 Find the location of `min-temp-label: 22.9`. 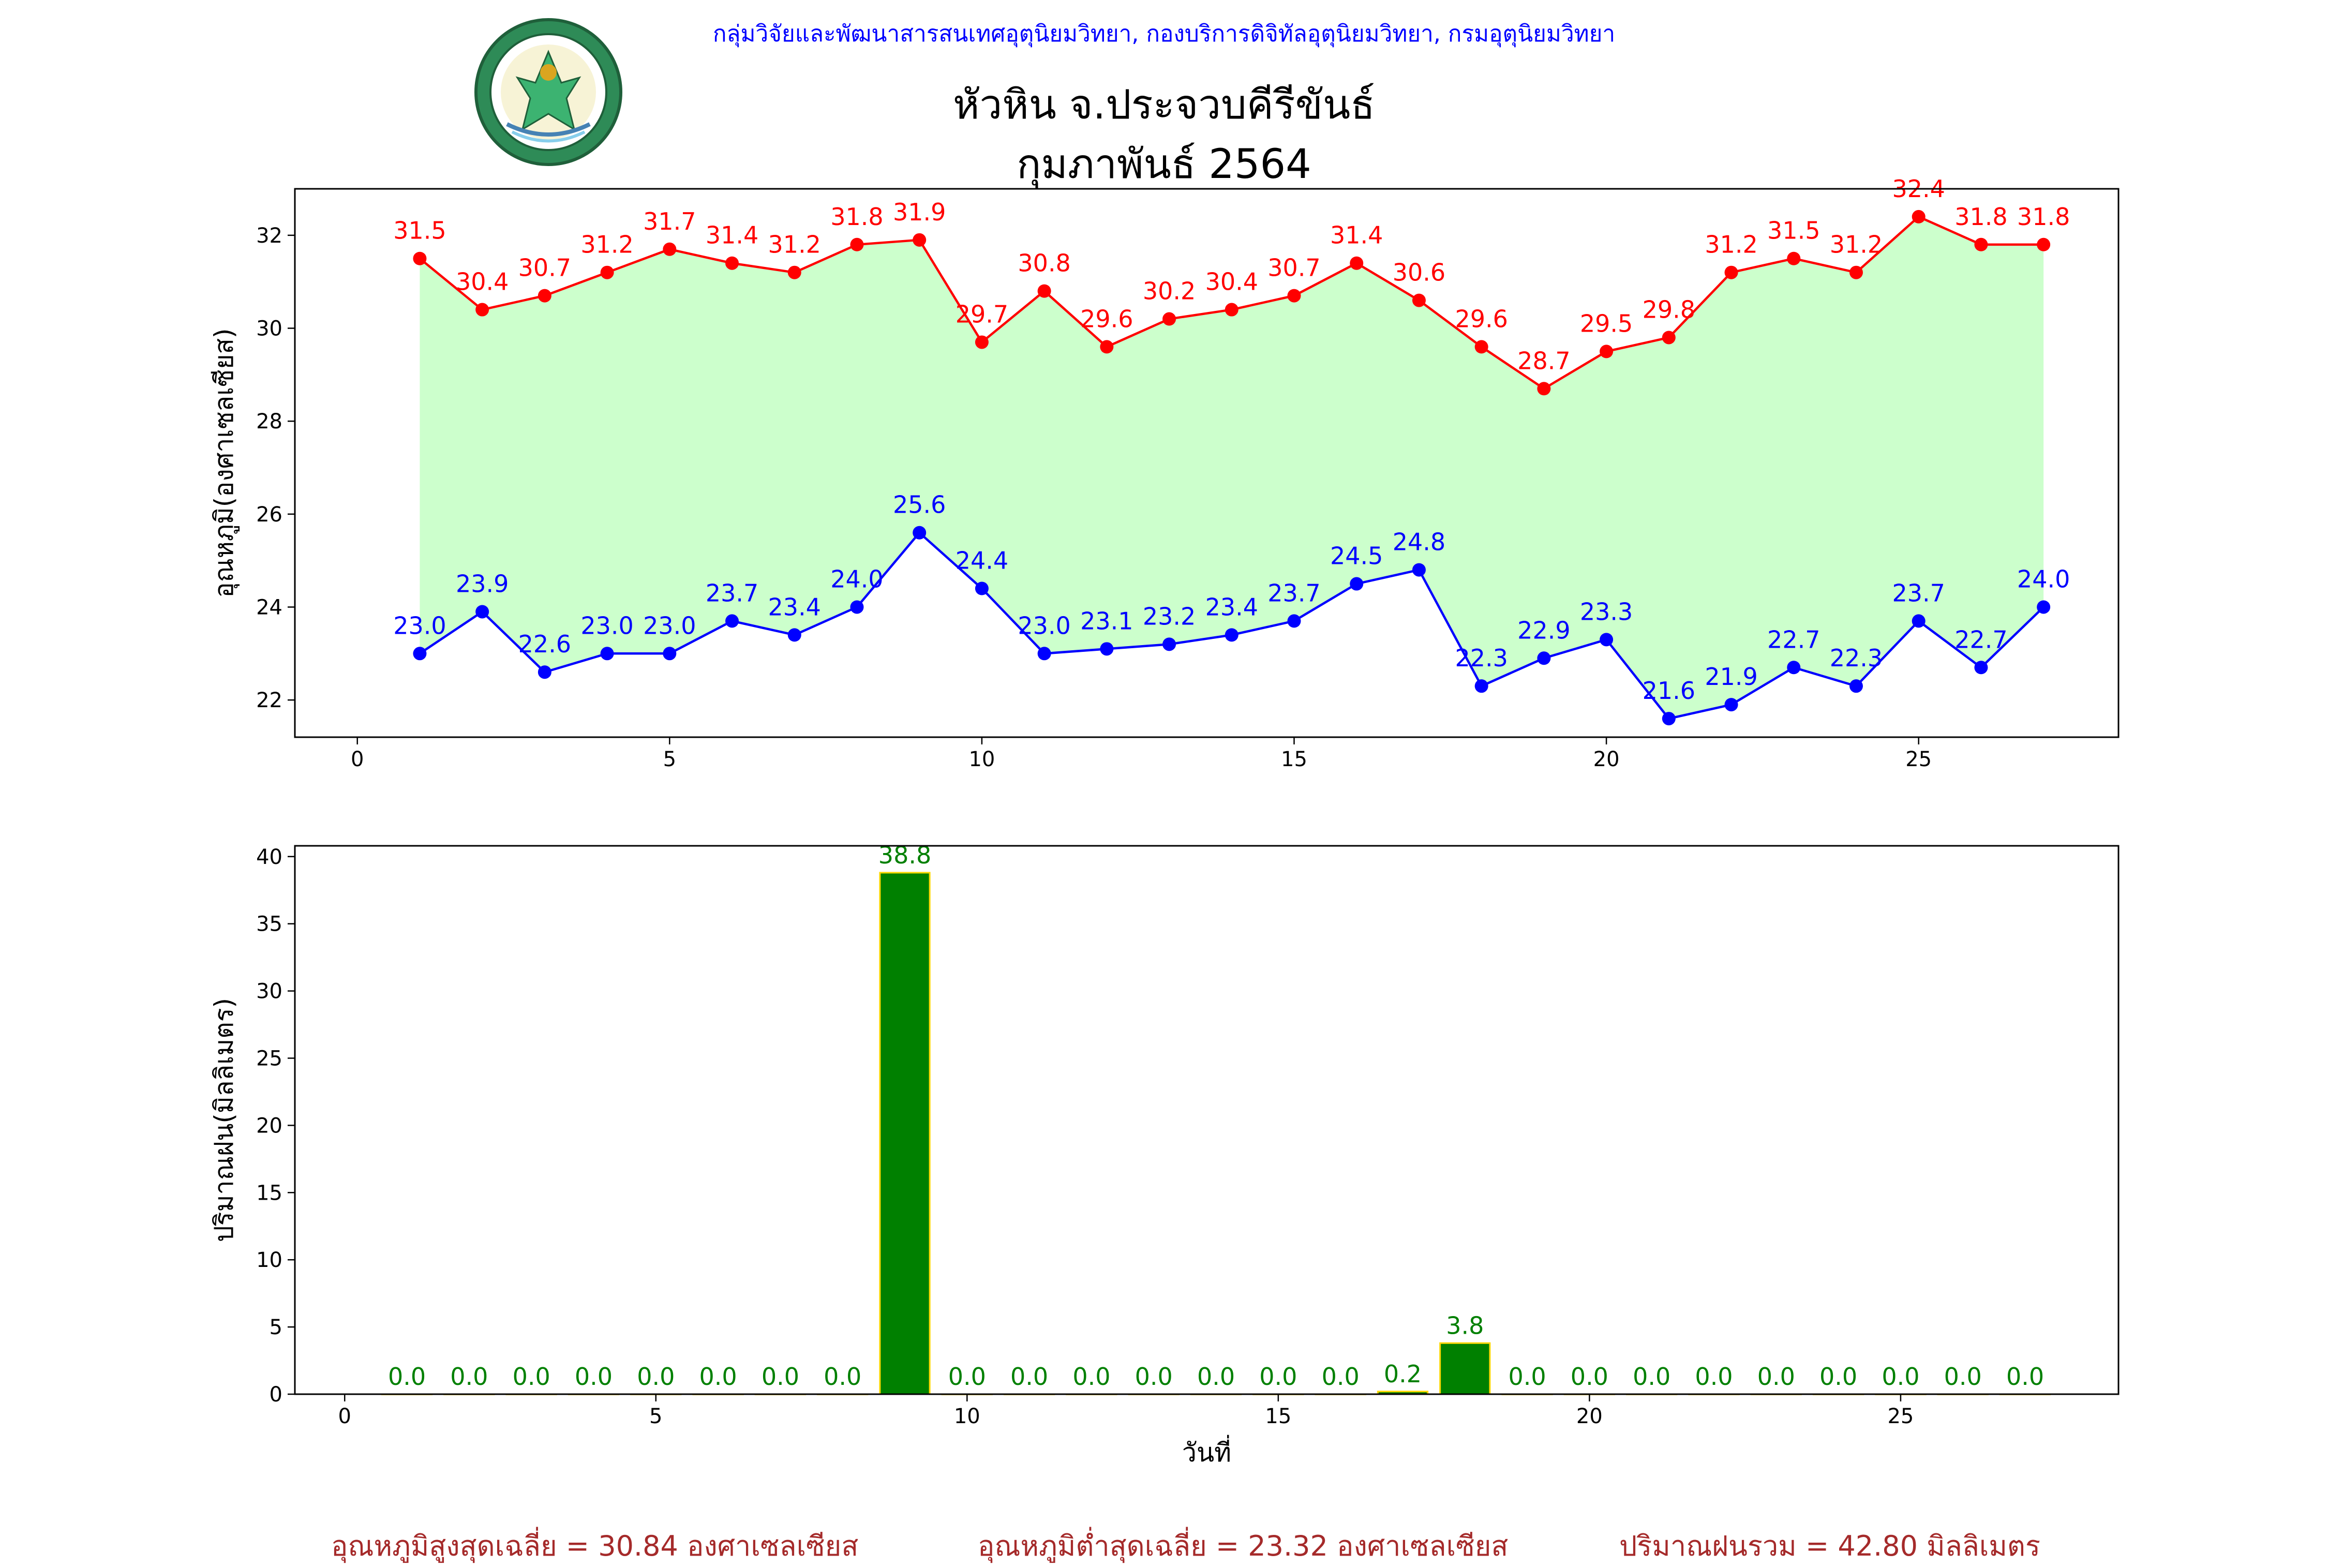

min-temp-label: 22.9 is located at coordinates (1543, 630).